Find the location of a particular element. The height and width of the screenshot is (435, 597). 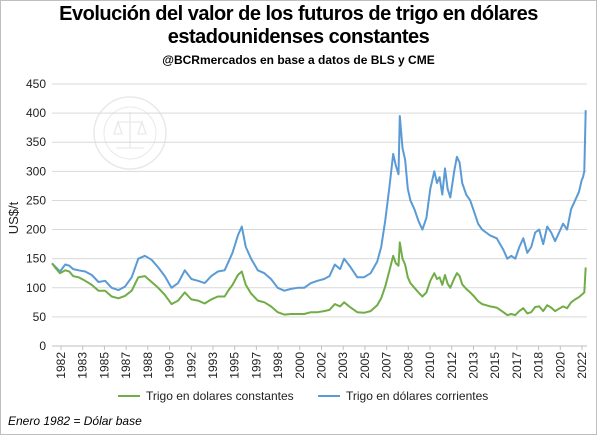

y-tick-label: 100 is located at coordinates (36, 288).